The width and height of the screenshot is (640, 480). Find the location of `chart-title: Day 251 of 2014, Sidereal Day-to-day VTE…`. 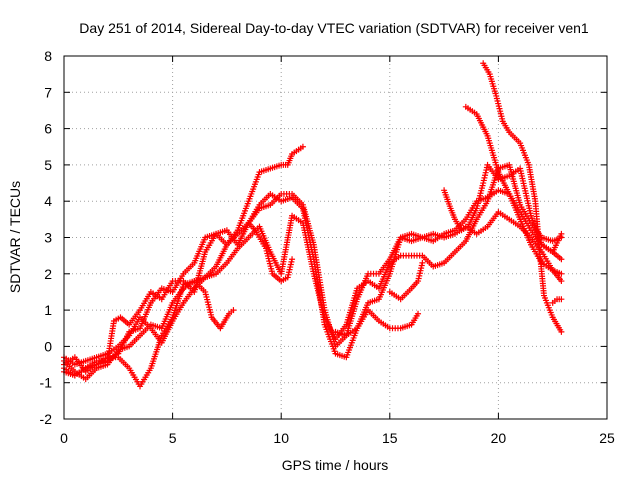

chart-title: Day 251 of 2014, Sidereal Day-to-day VTE… is located at coordinates (334, 28).